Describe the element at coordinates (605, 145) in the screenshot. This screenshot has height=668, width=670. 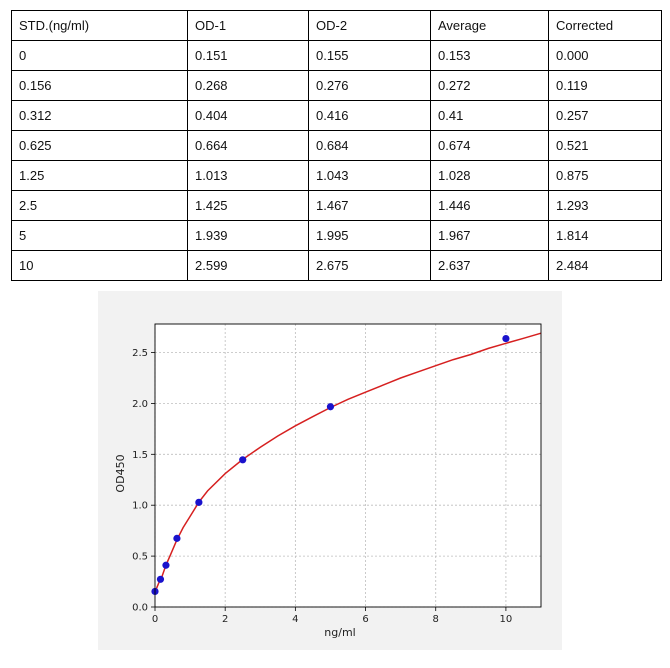
I see `table-cell: 0.521` at that location.